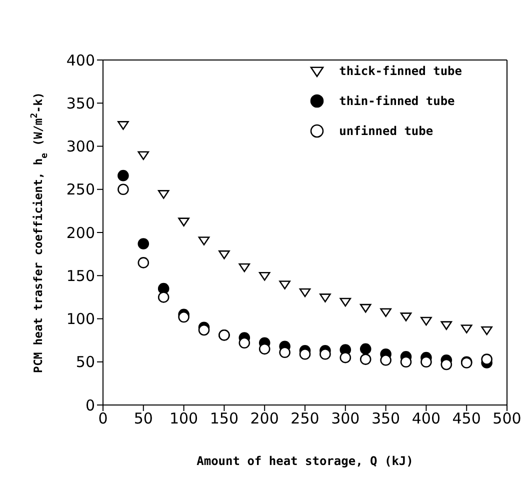 The height and width of the screenshot is (493, 530). I want to click on x-tick-label: 450, so click(466, 419).